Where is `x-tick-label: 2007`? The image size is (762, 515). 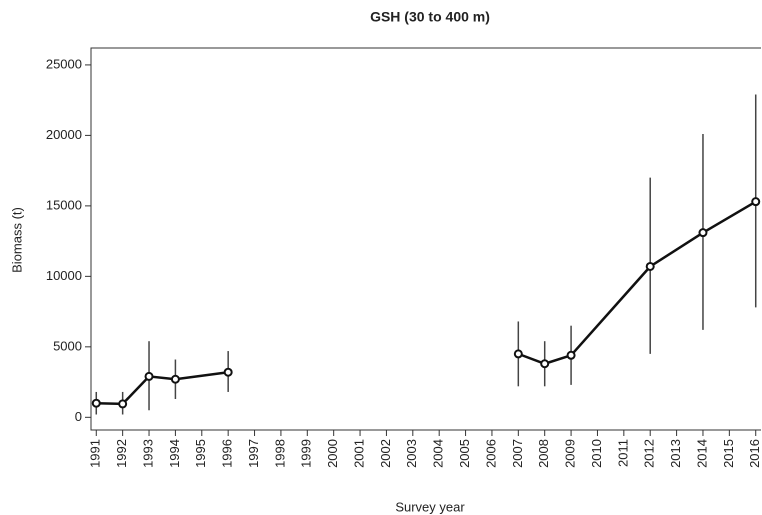 x-tick-label: 2007 is located at coordinates (517, 453).